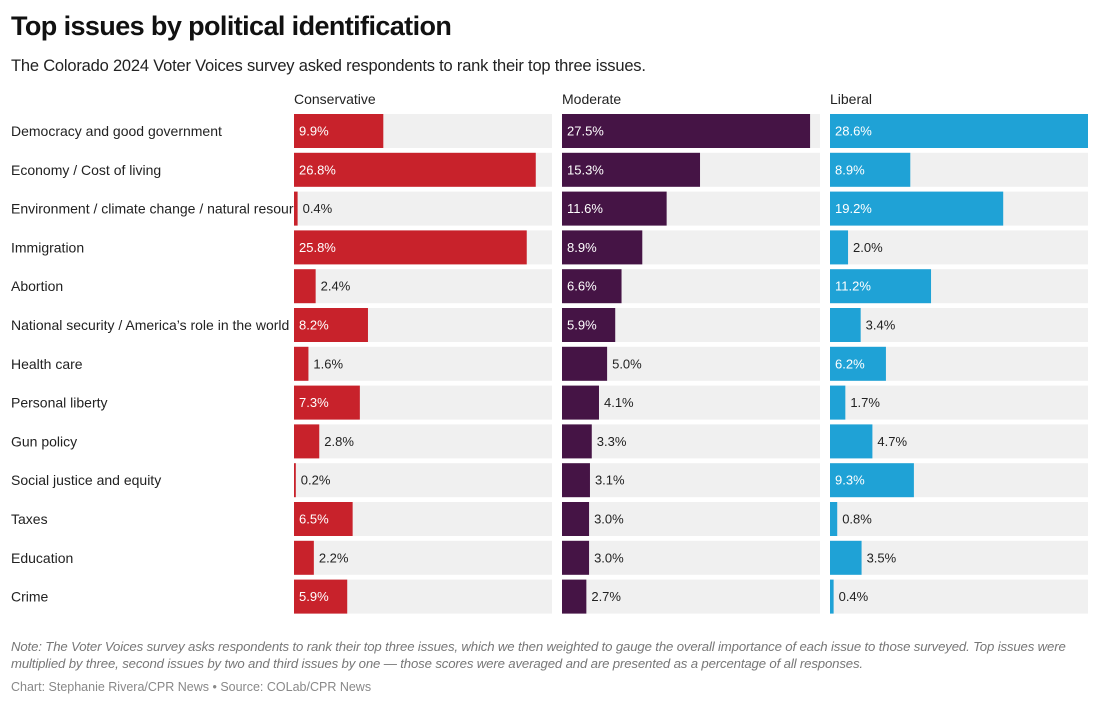  I want to click on category-label-social-justice-and-equity: Social justice and equity, so click(86, 480).